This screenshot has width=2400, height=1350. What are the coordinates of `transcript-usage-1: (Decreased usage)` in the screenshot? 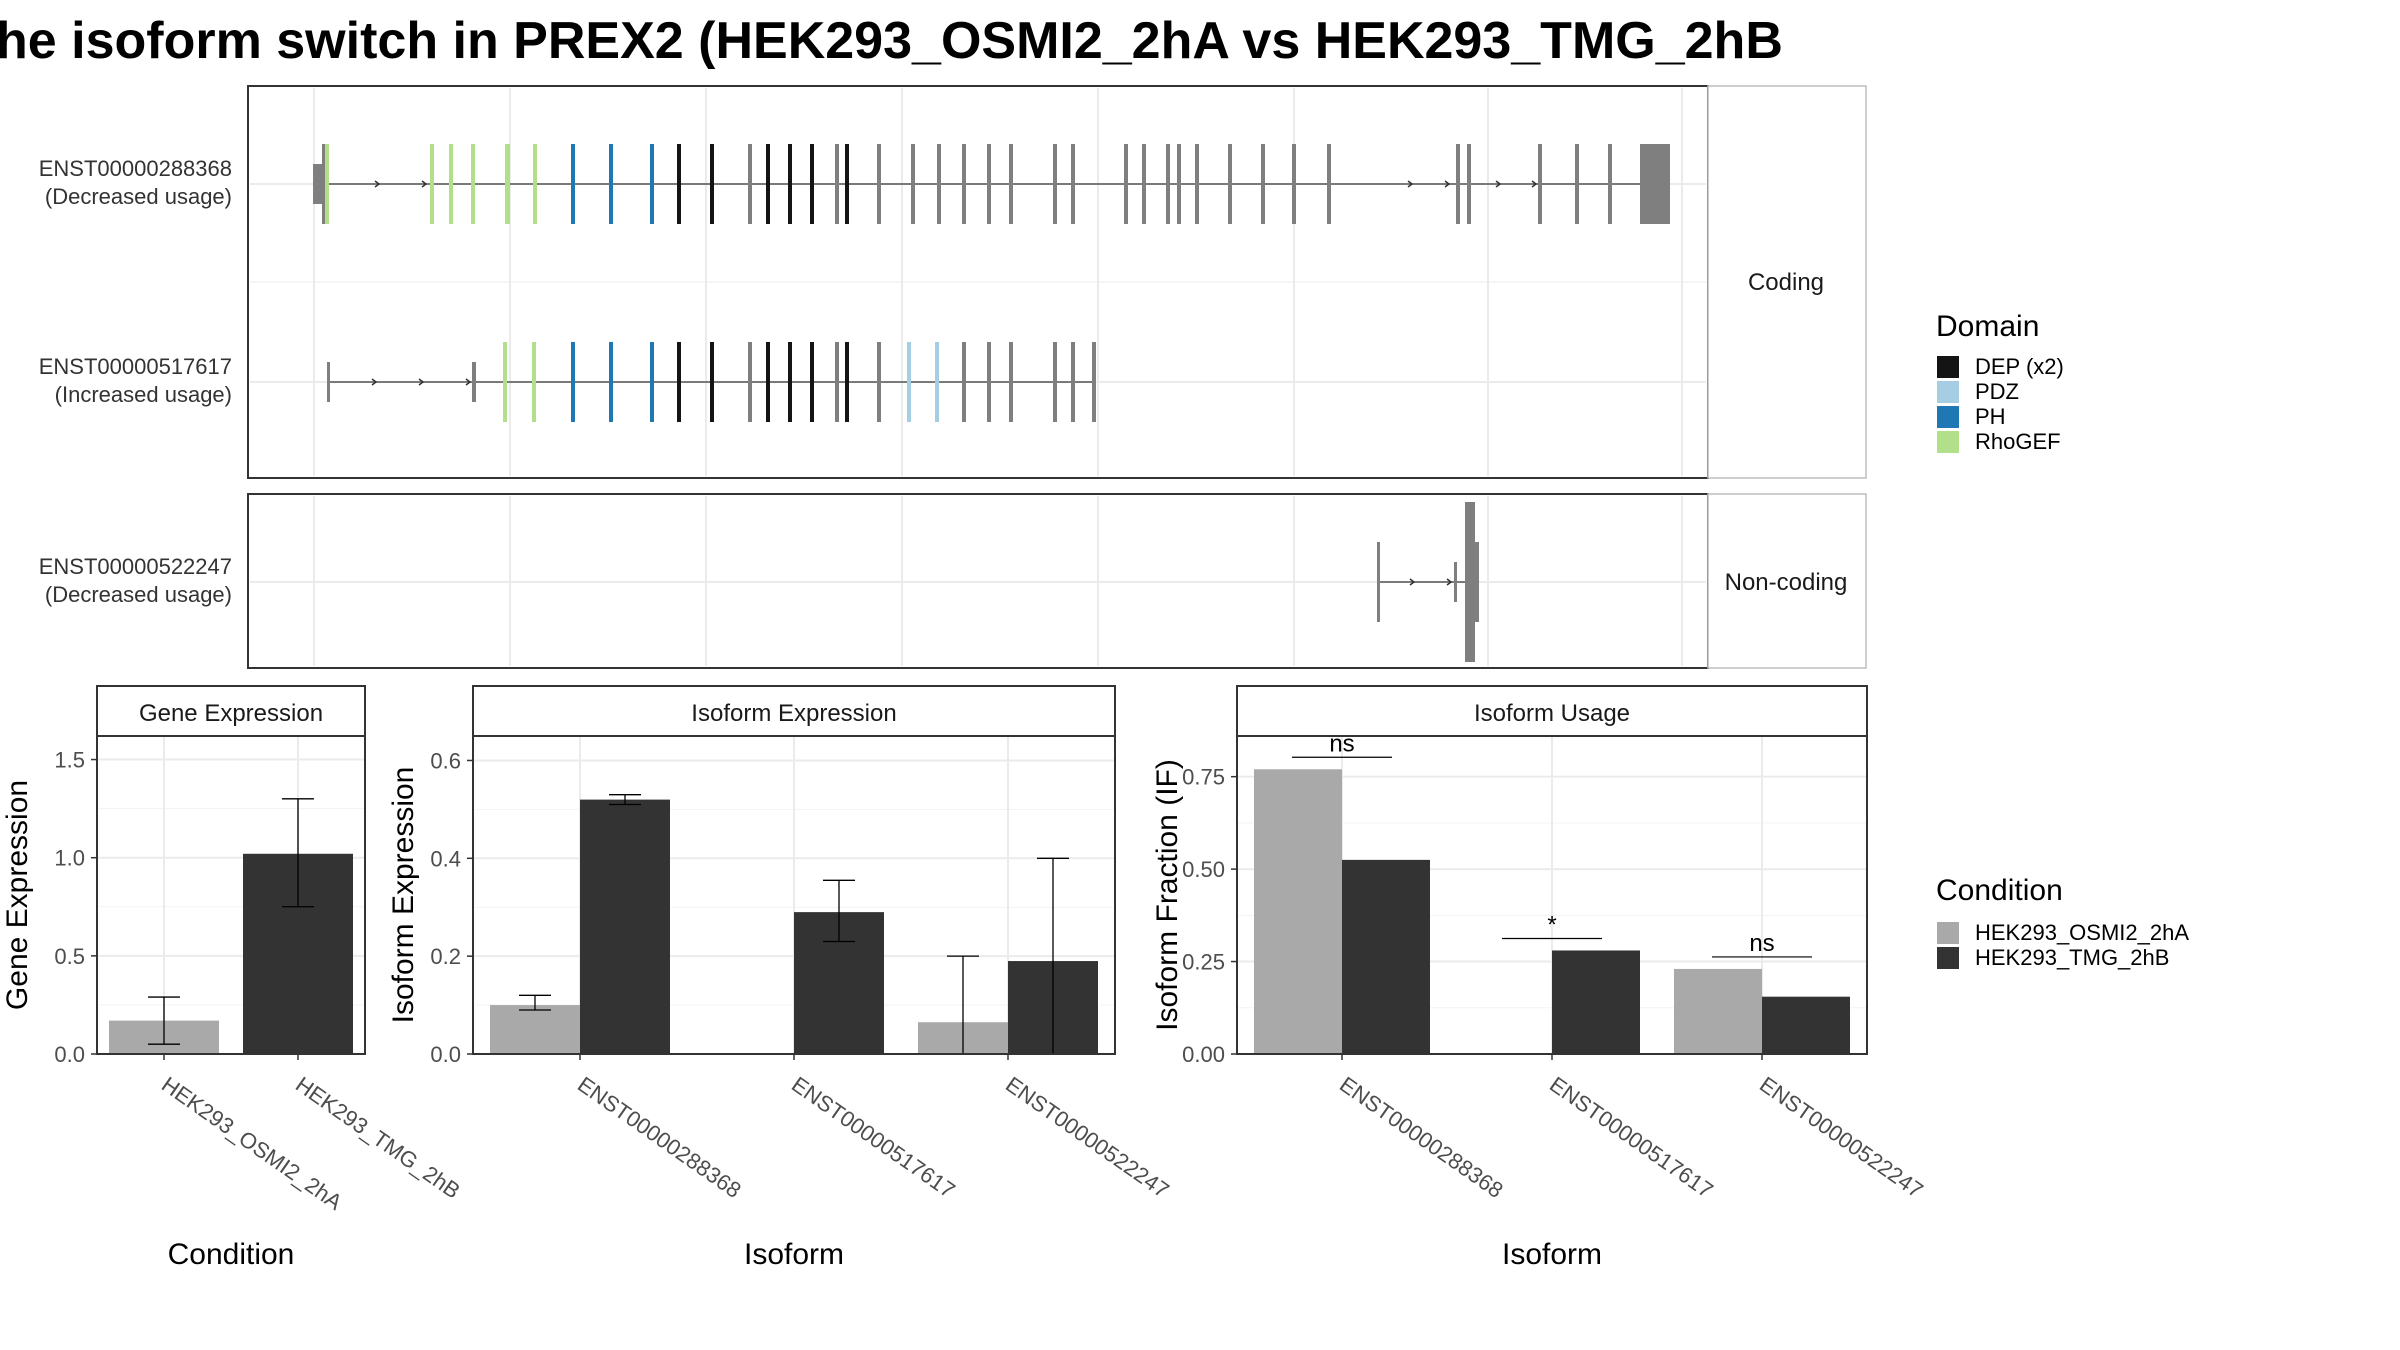 It's located at (138, 196).